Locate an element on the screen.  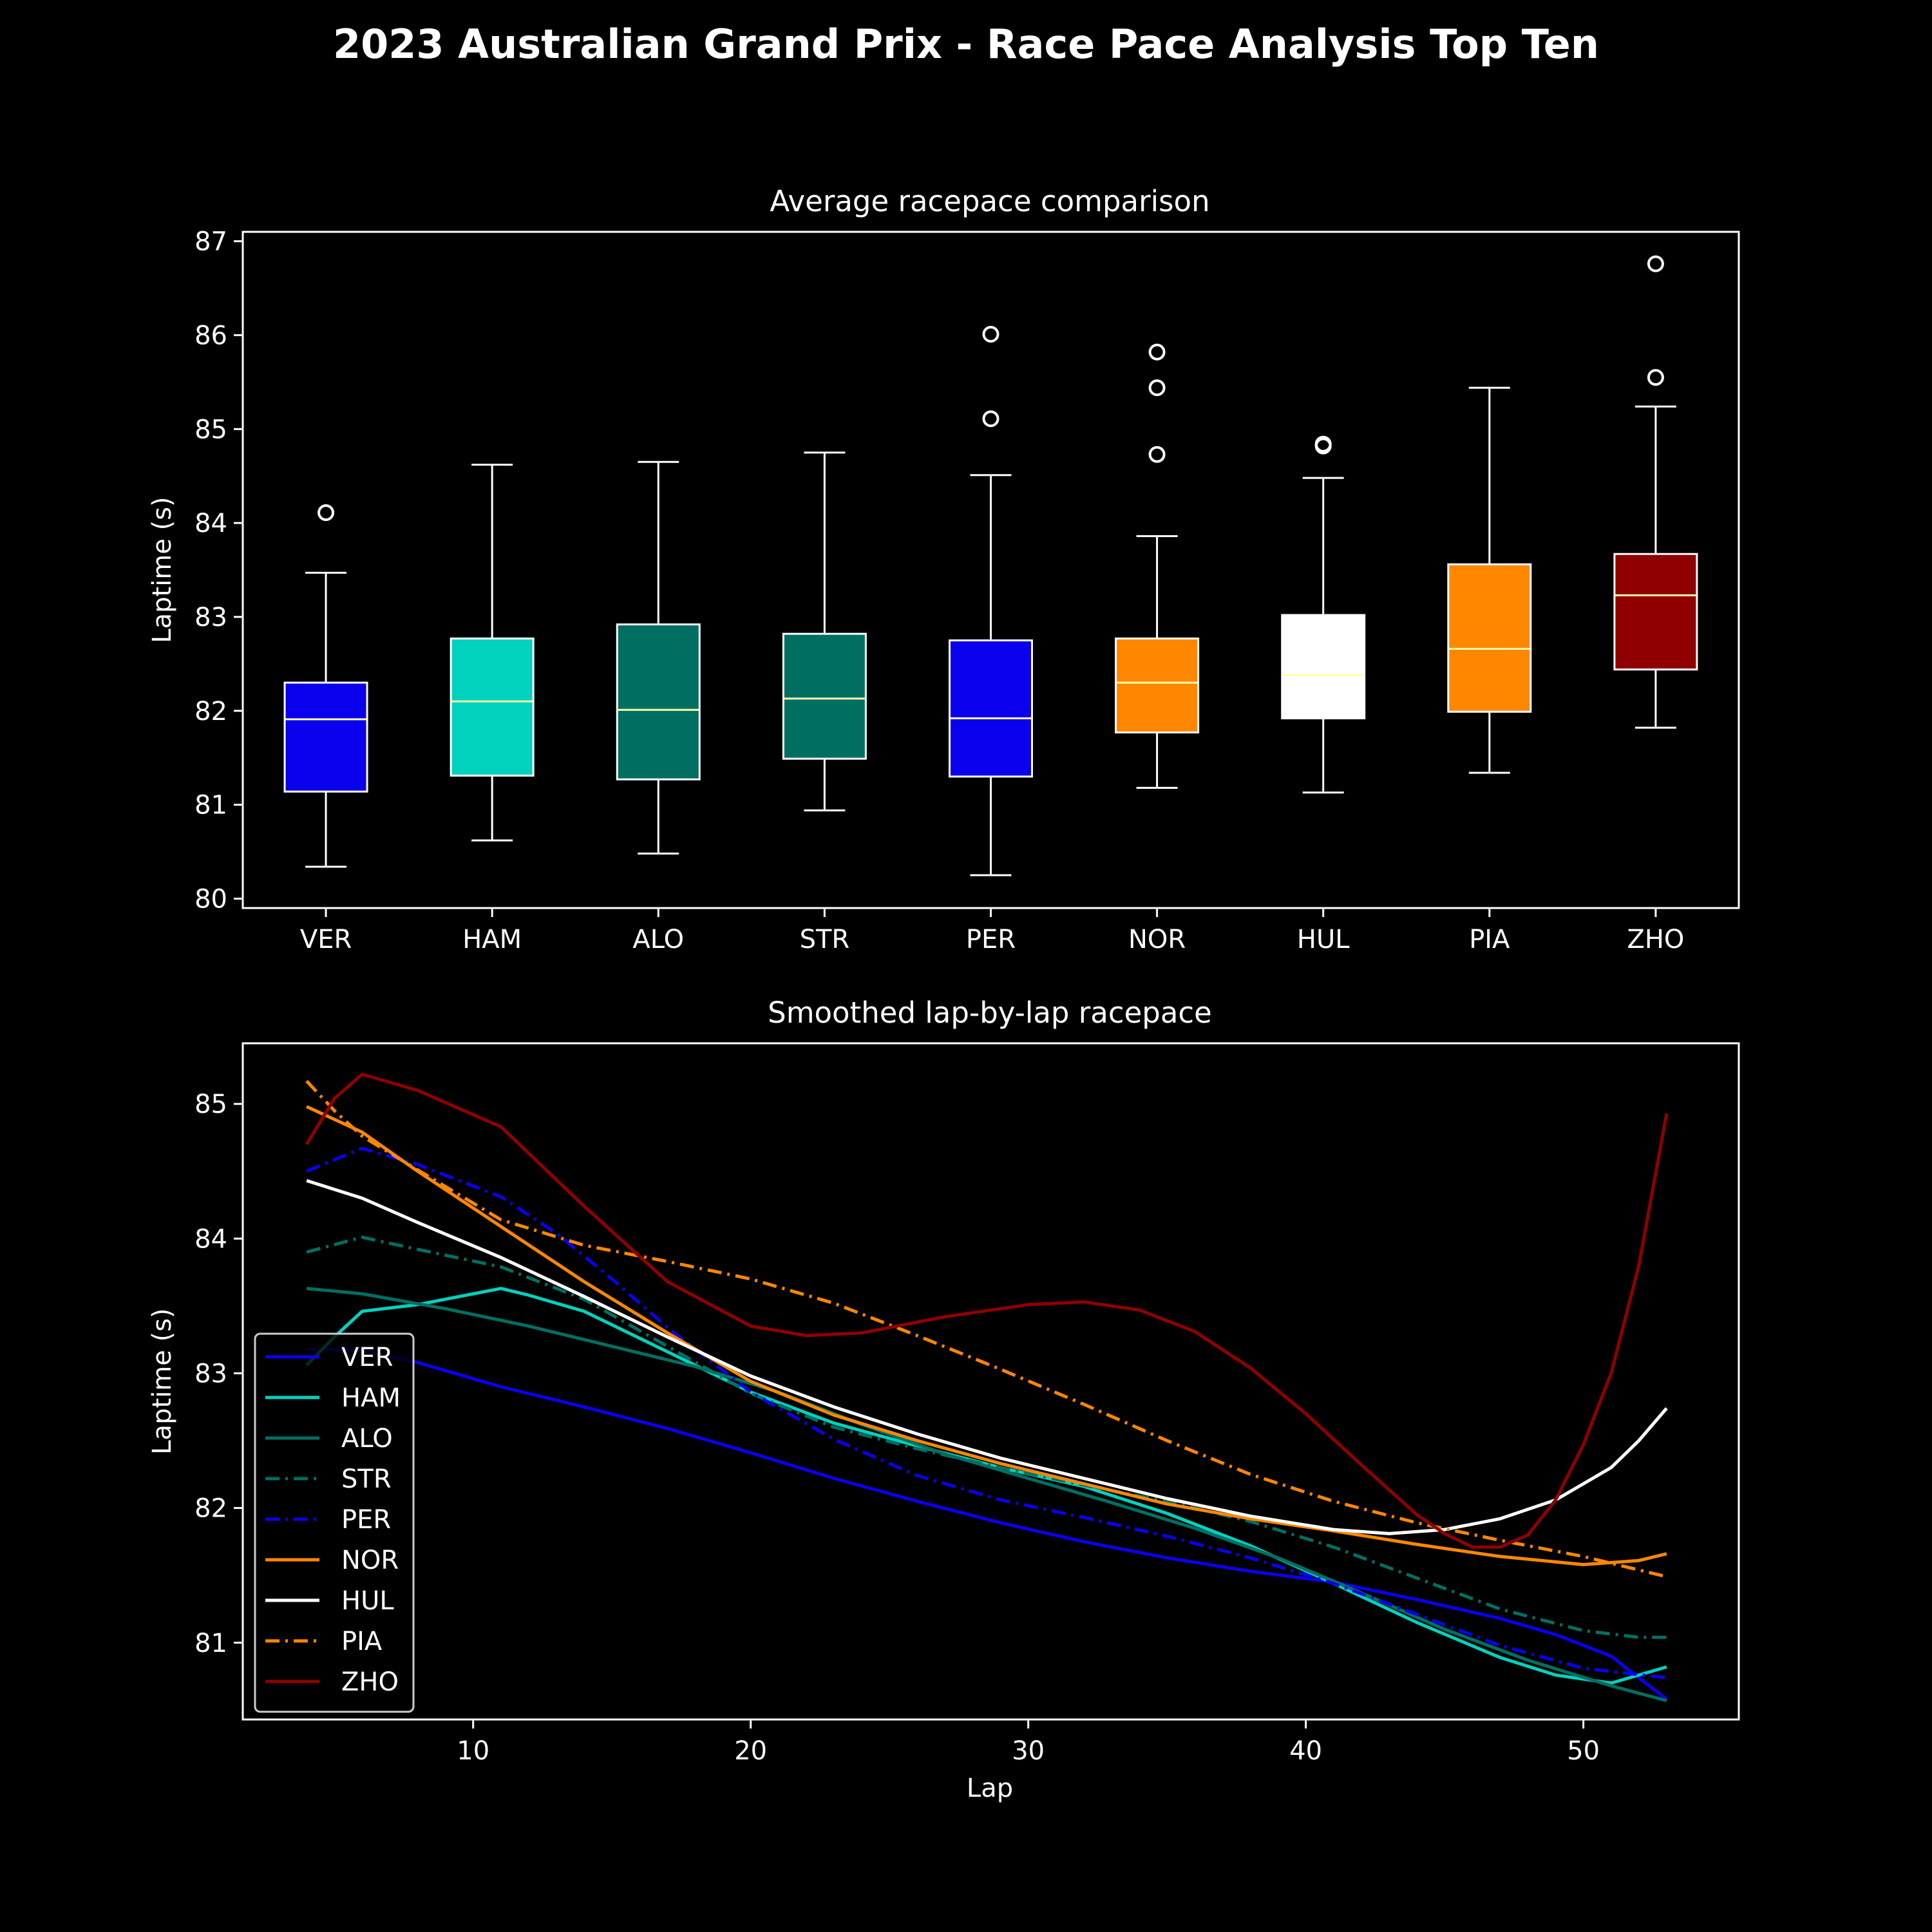
series-line-hul is located at coordinates (987, 1357).